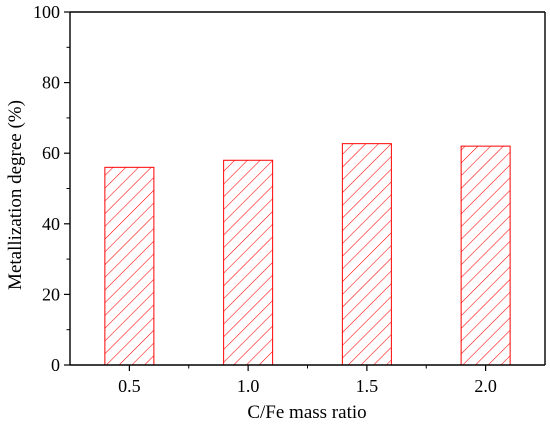 The width and height of the screenshot is (550, 432). What do you see at coordinates (485, 386) in the screenshot?
I see `x-tick-label-2.0: 2.0` at bounding box center [485, 386].